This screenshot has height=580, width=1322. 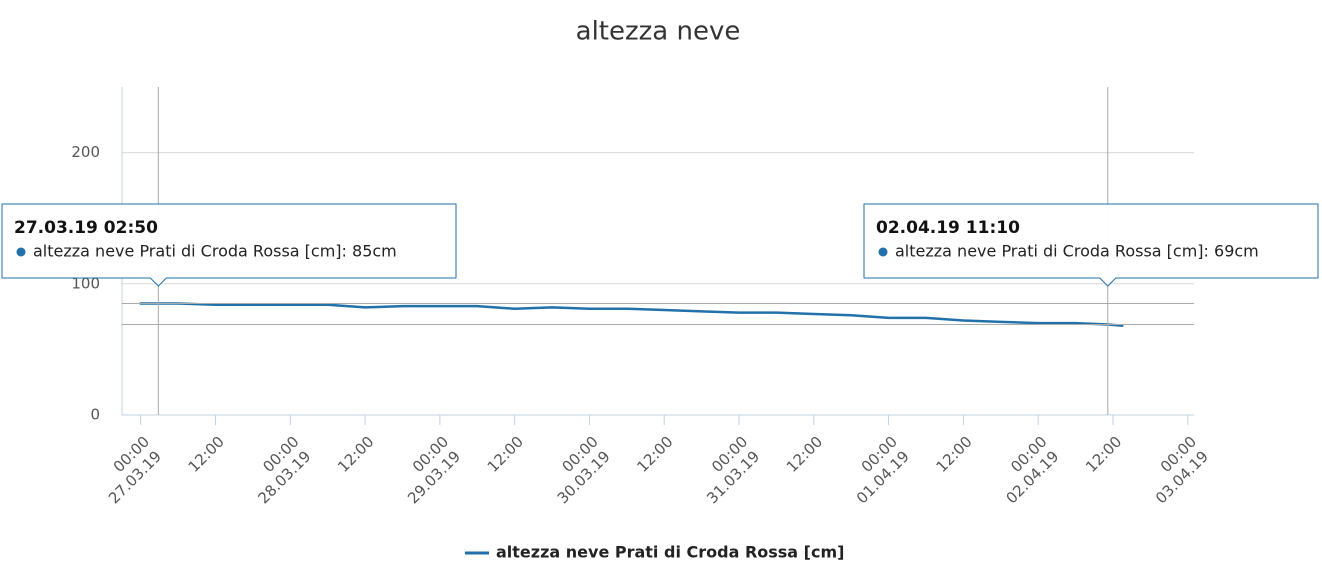 What do you see at coordinates (727, 469) in the screenshot?
I see `x-tick-label: 00:0031.03.19` at bounding box center [727, 469].